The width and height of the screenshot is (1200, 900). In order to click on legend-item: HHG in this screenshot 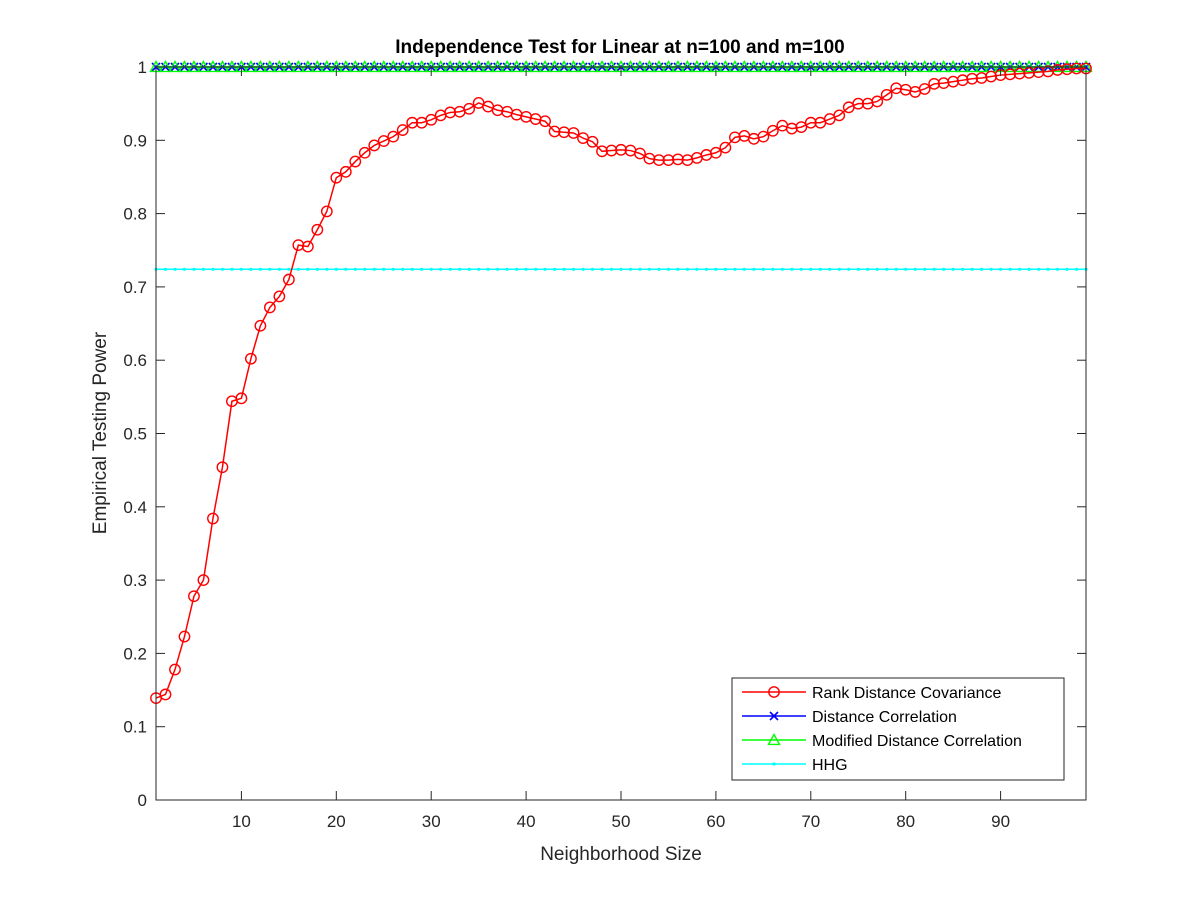, I will do `click(795, 765)`.